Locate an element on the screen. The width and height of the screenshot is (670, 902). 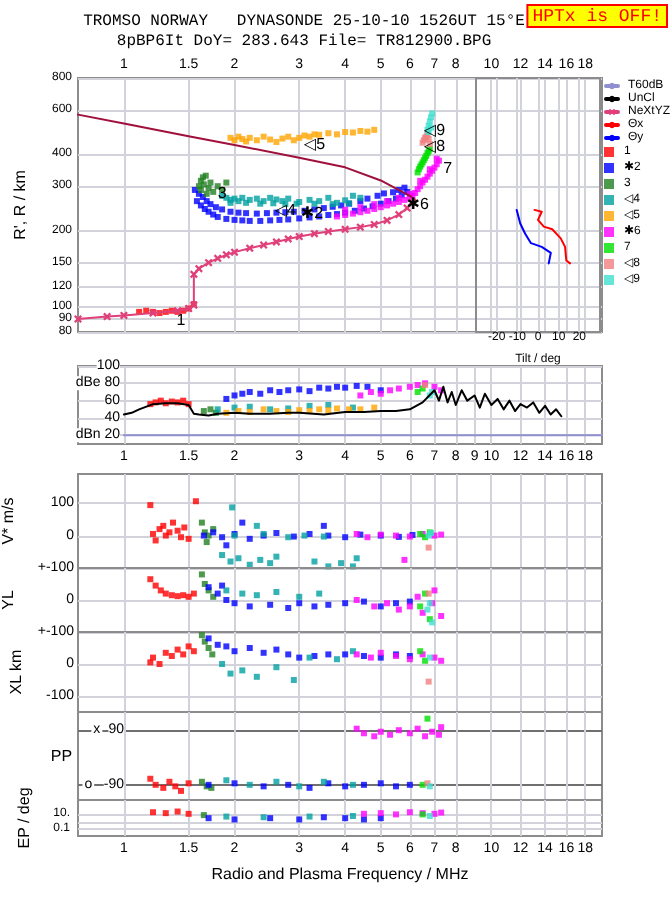
annotation: ◁9 is located at coordinates (435, 129).